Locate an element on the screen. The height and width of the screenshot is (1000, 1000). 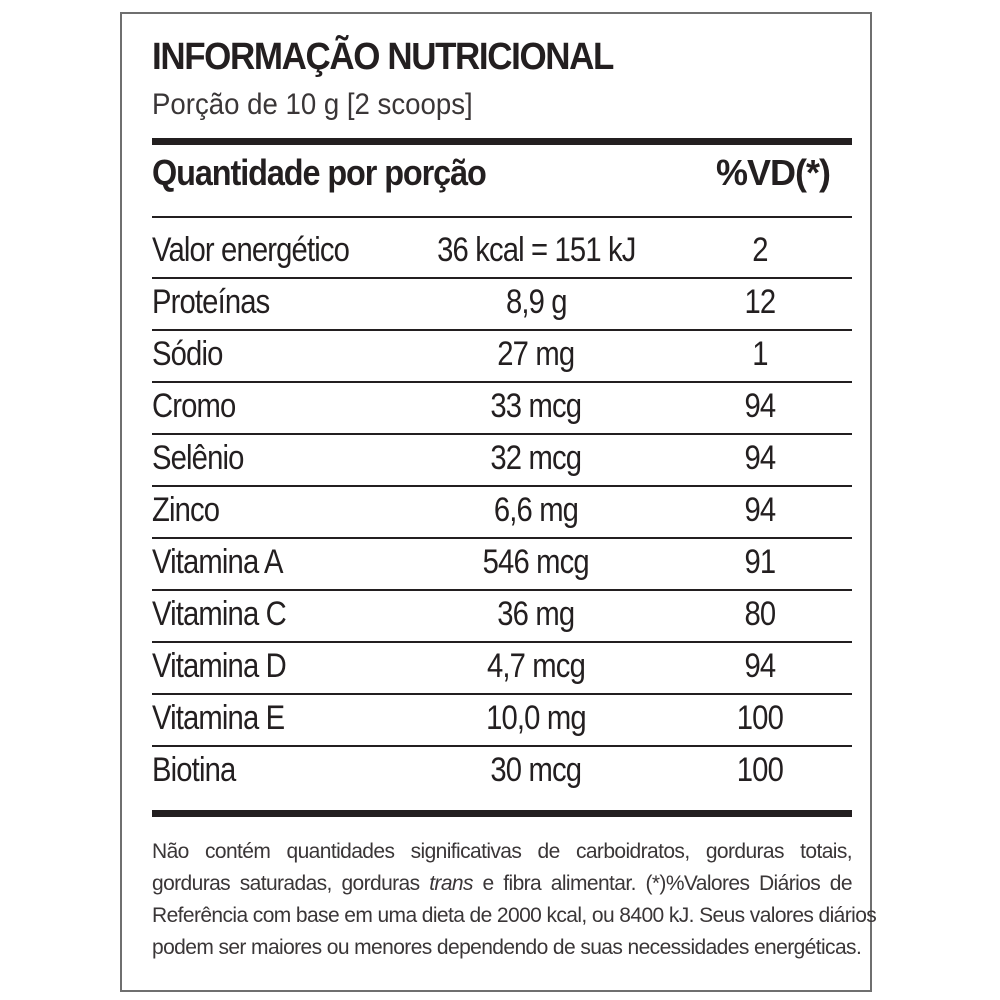
nutrient-name: Cromo is located at coordinates (194, 406).